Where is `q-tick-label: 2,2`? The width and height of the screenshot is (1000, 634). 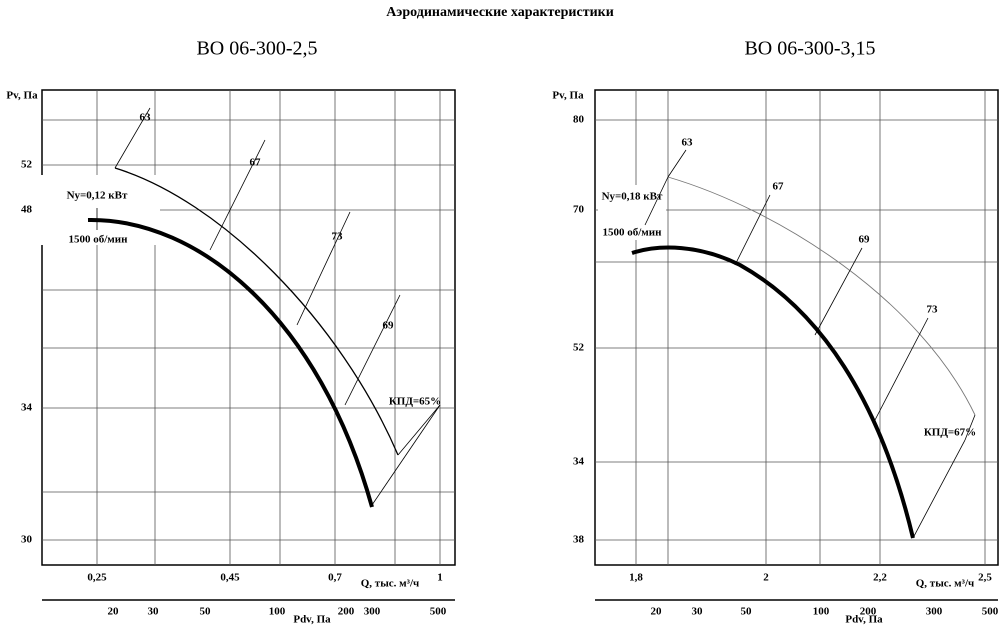 q-tick-label: 2,2 is located at coordinates (880, 578).